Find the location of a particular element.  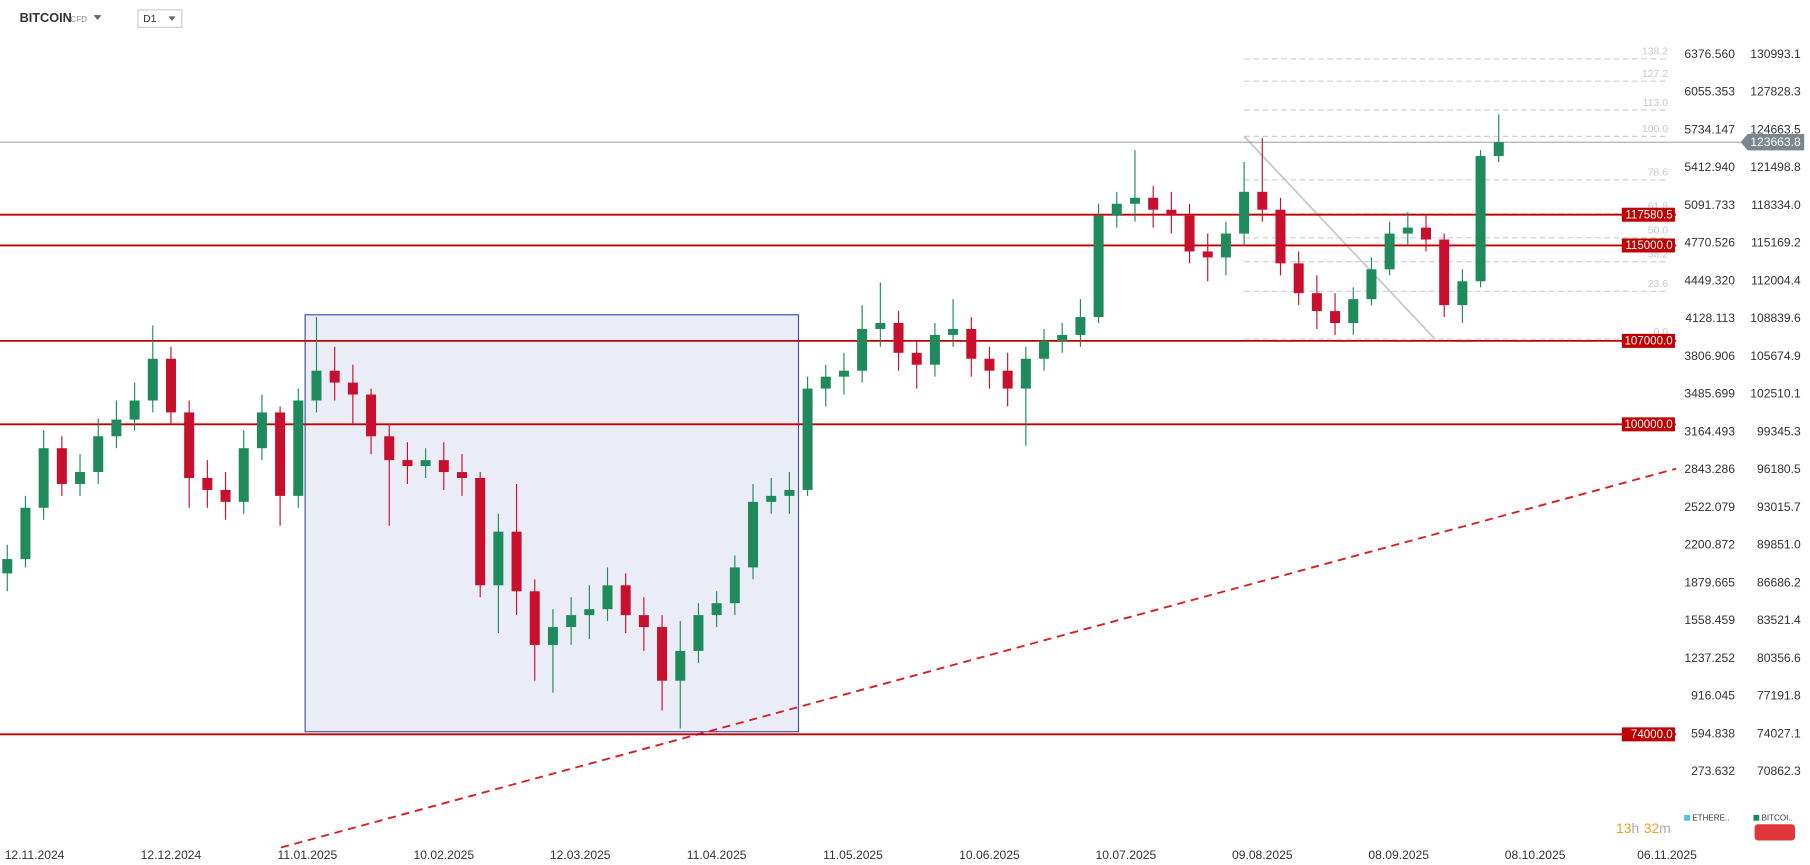

x-tick-label: 06.11.2025 is located at coordinates (1667, 855).